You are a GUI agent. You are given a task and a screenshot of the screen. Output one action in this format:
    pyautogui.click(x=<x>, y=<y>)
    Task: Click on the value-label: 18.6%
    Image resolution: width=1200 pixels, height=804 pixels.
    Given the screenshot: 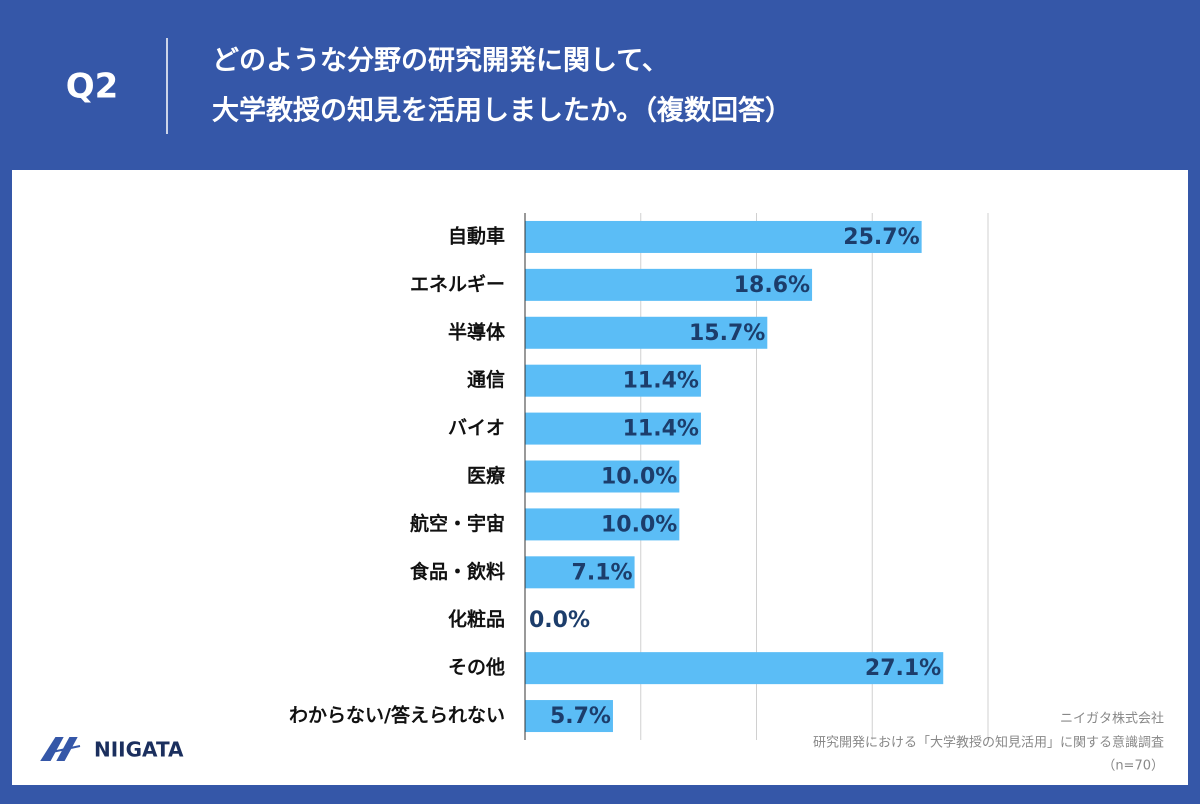 What is the action you would take?
    pyautogui.click(x=772, y=285)
    